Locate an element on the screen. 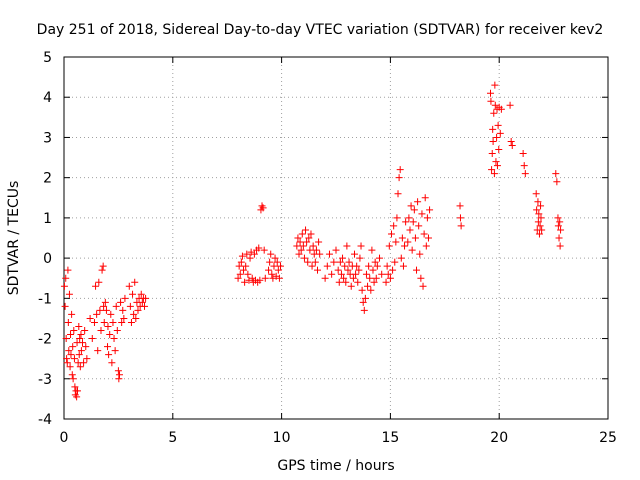  y-tick-label: -3 is located at coordinates (45, 380).